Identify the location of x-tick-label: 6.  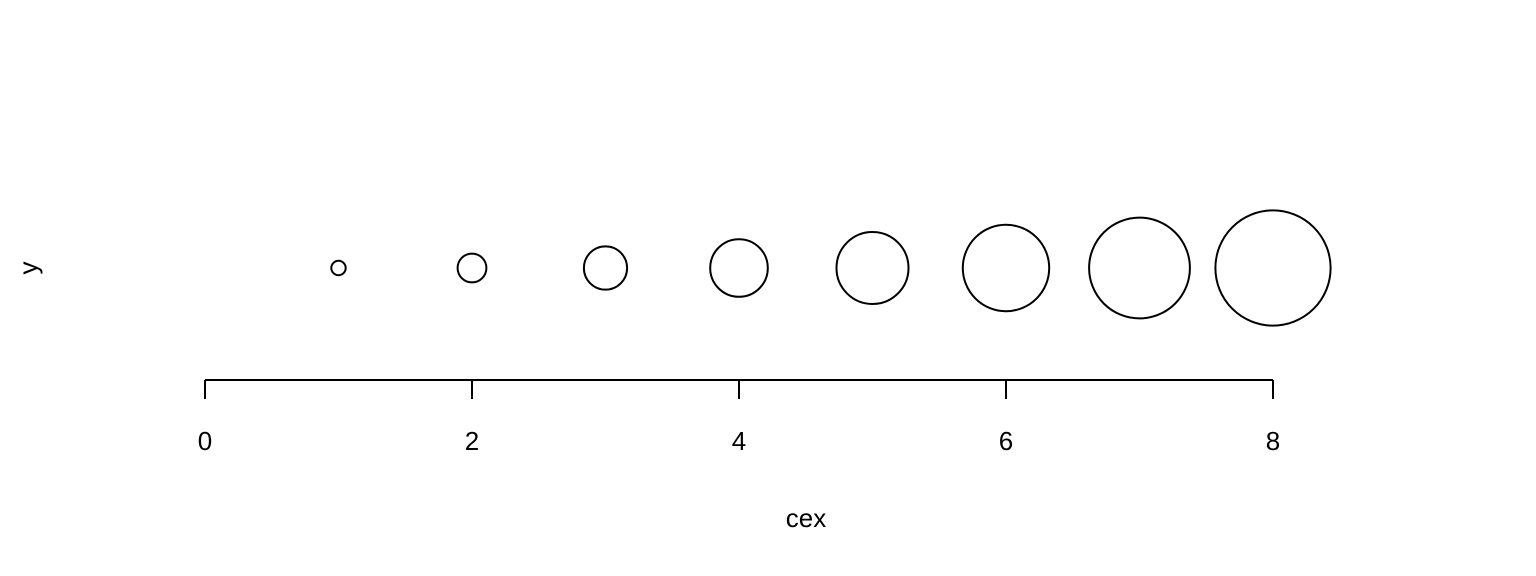
(1006, 441).